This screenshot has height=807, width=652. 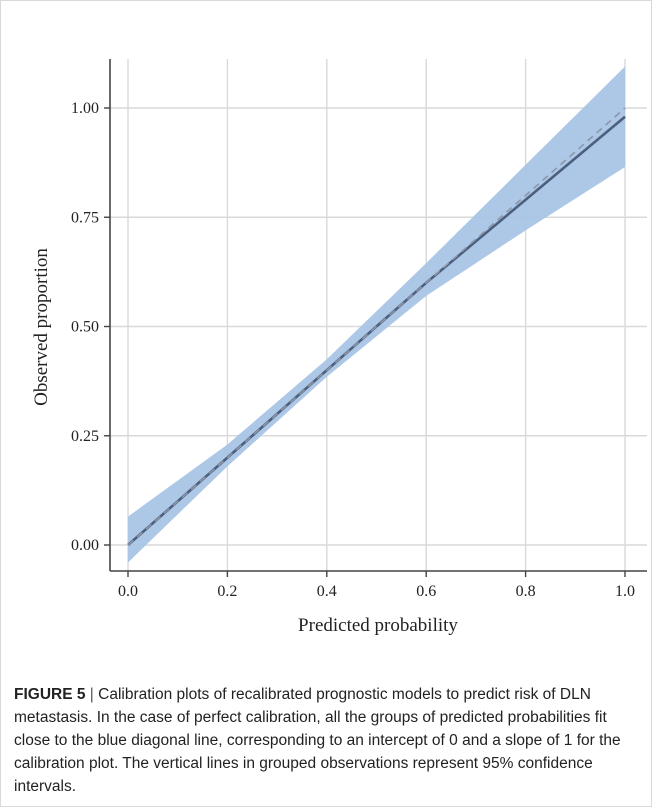 I want to click on x-tick-label-4: 0.8, so click(x=526, y=591).